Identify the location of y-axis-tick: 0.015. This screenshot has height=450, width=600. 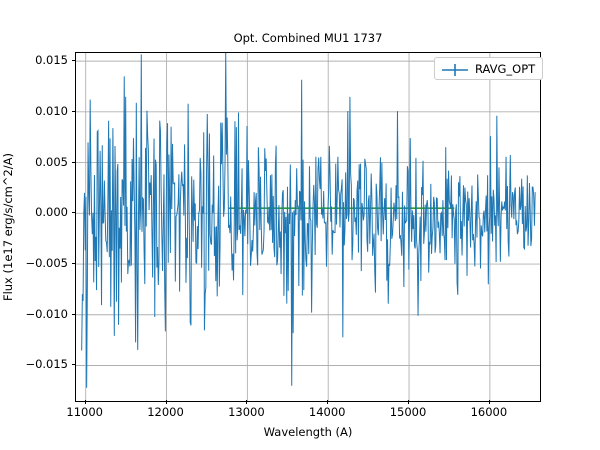
(34, 60).